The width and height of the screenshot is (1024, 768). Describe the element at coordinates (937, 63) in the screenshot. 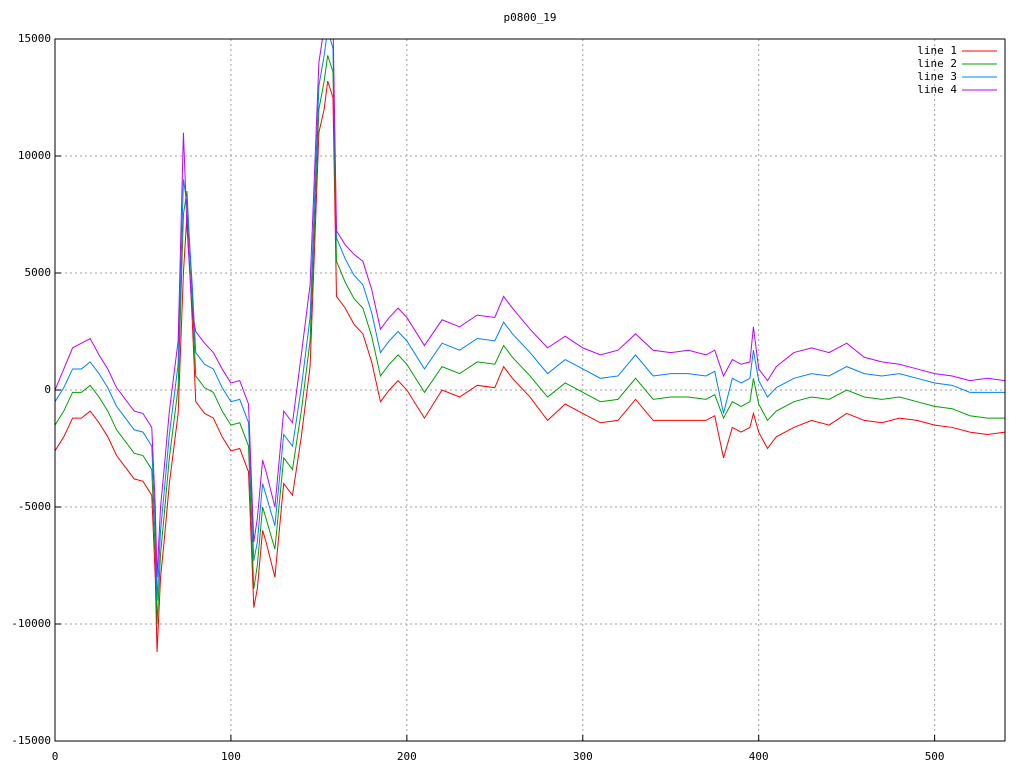

I see `legend-label: line 2` at that location.